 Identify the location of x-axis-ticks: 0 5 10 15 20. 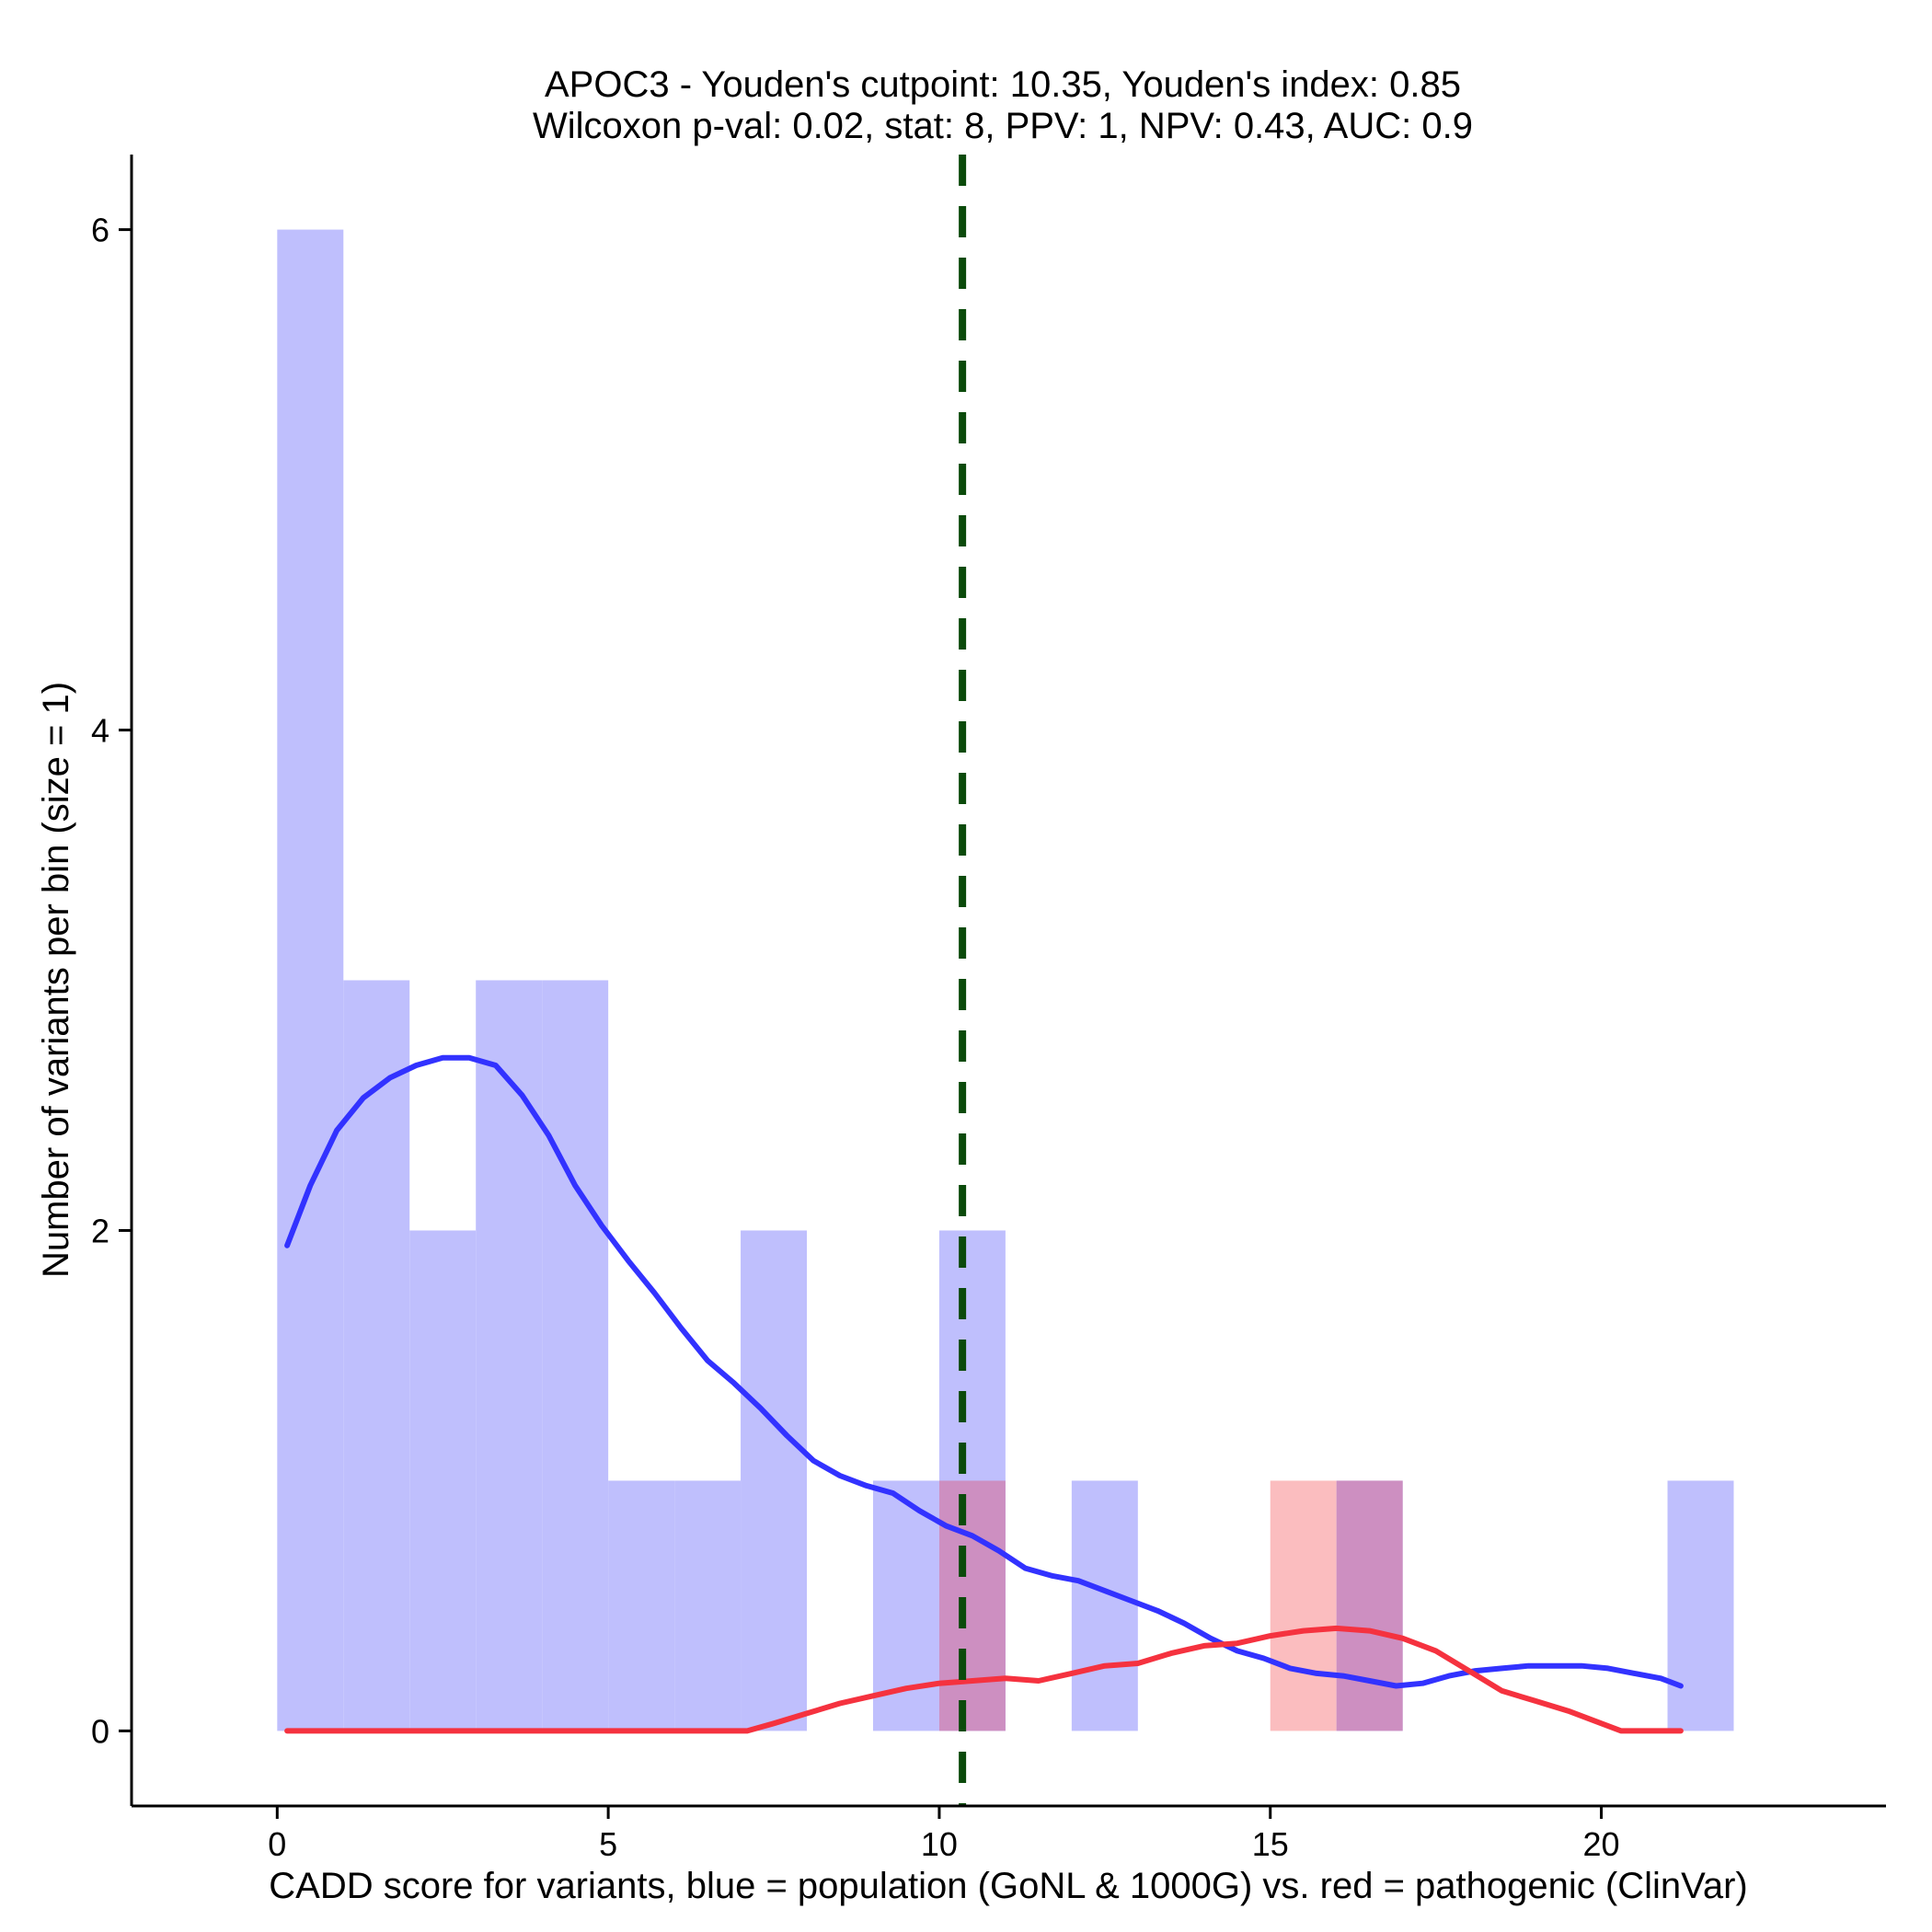
(944, 1834).